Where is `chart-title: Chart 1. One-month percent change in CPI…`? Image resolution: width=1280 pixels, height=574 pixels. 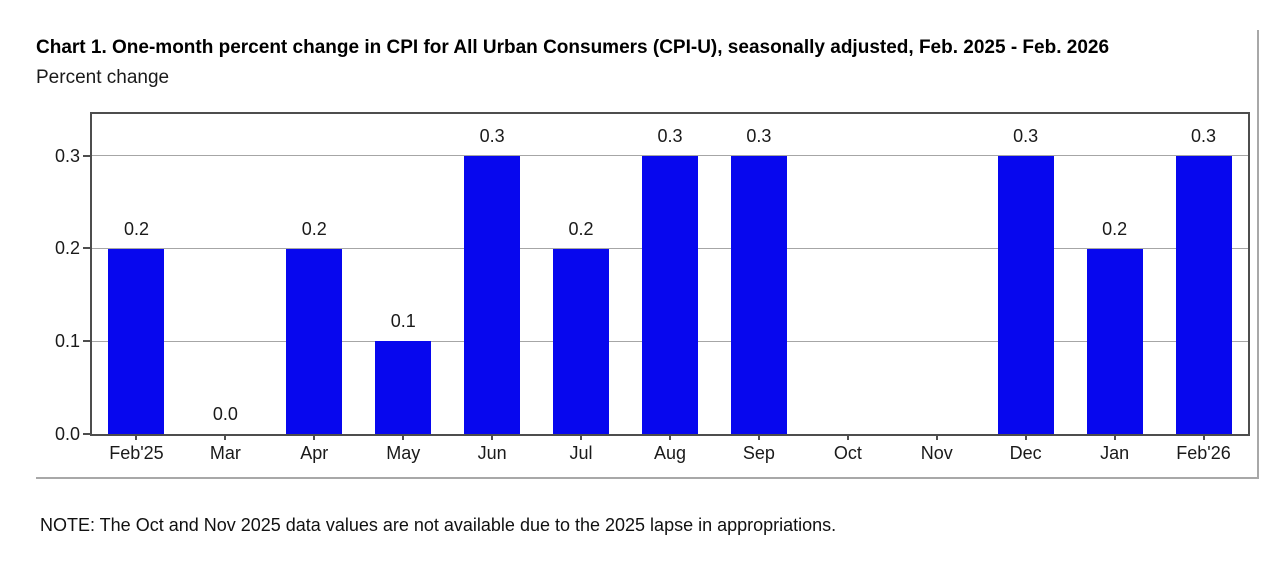
chart-title: Chart 1. One-month percent change in CPI… is located at coordinates (573, 47).